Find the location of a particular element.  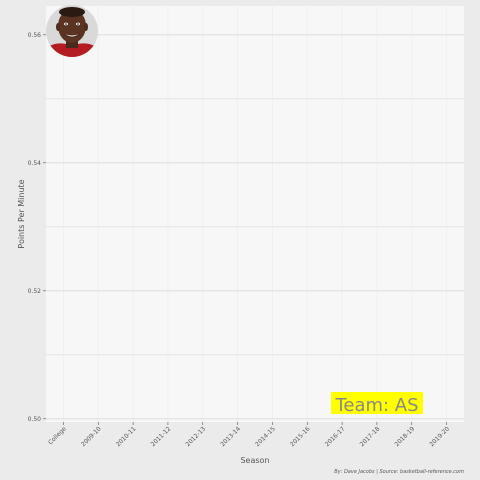

player-headshot is located at coordinates (72, 31).